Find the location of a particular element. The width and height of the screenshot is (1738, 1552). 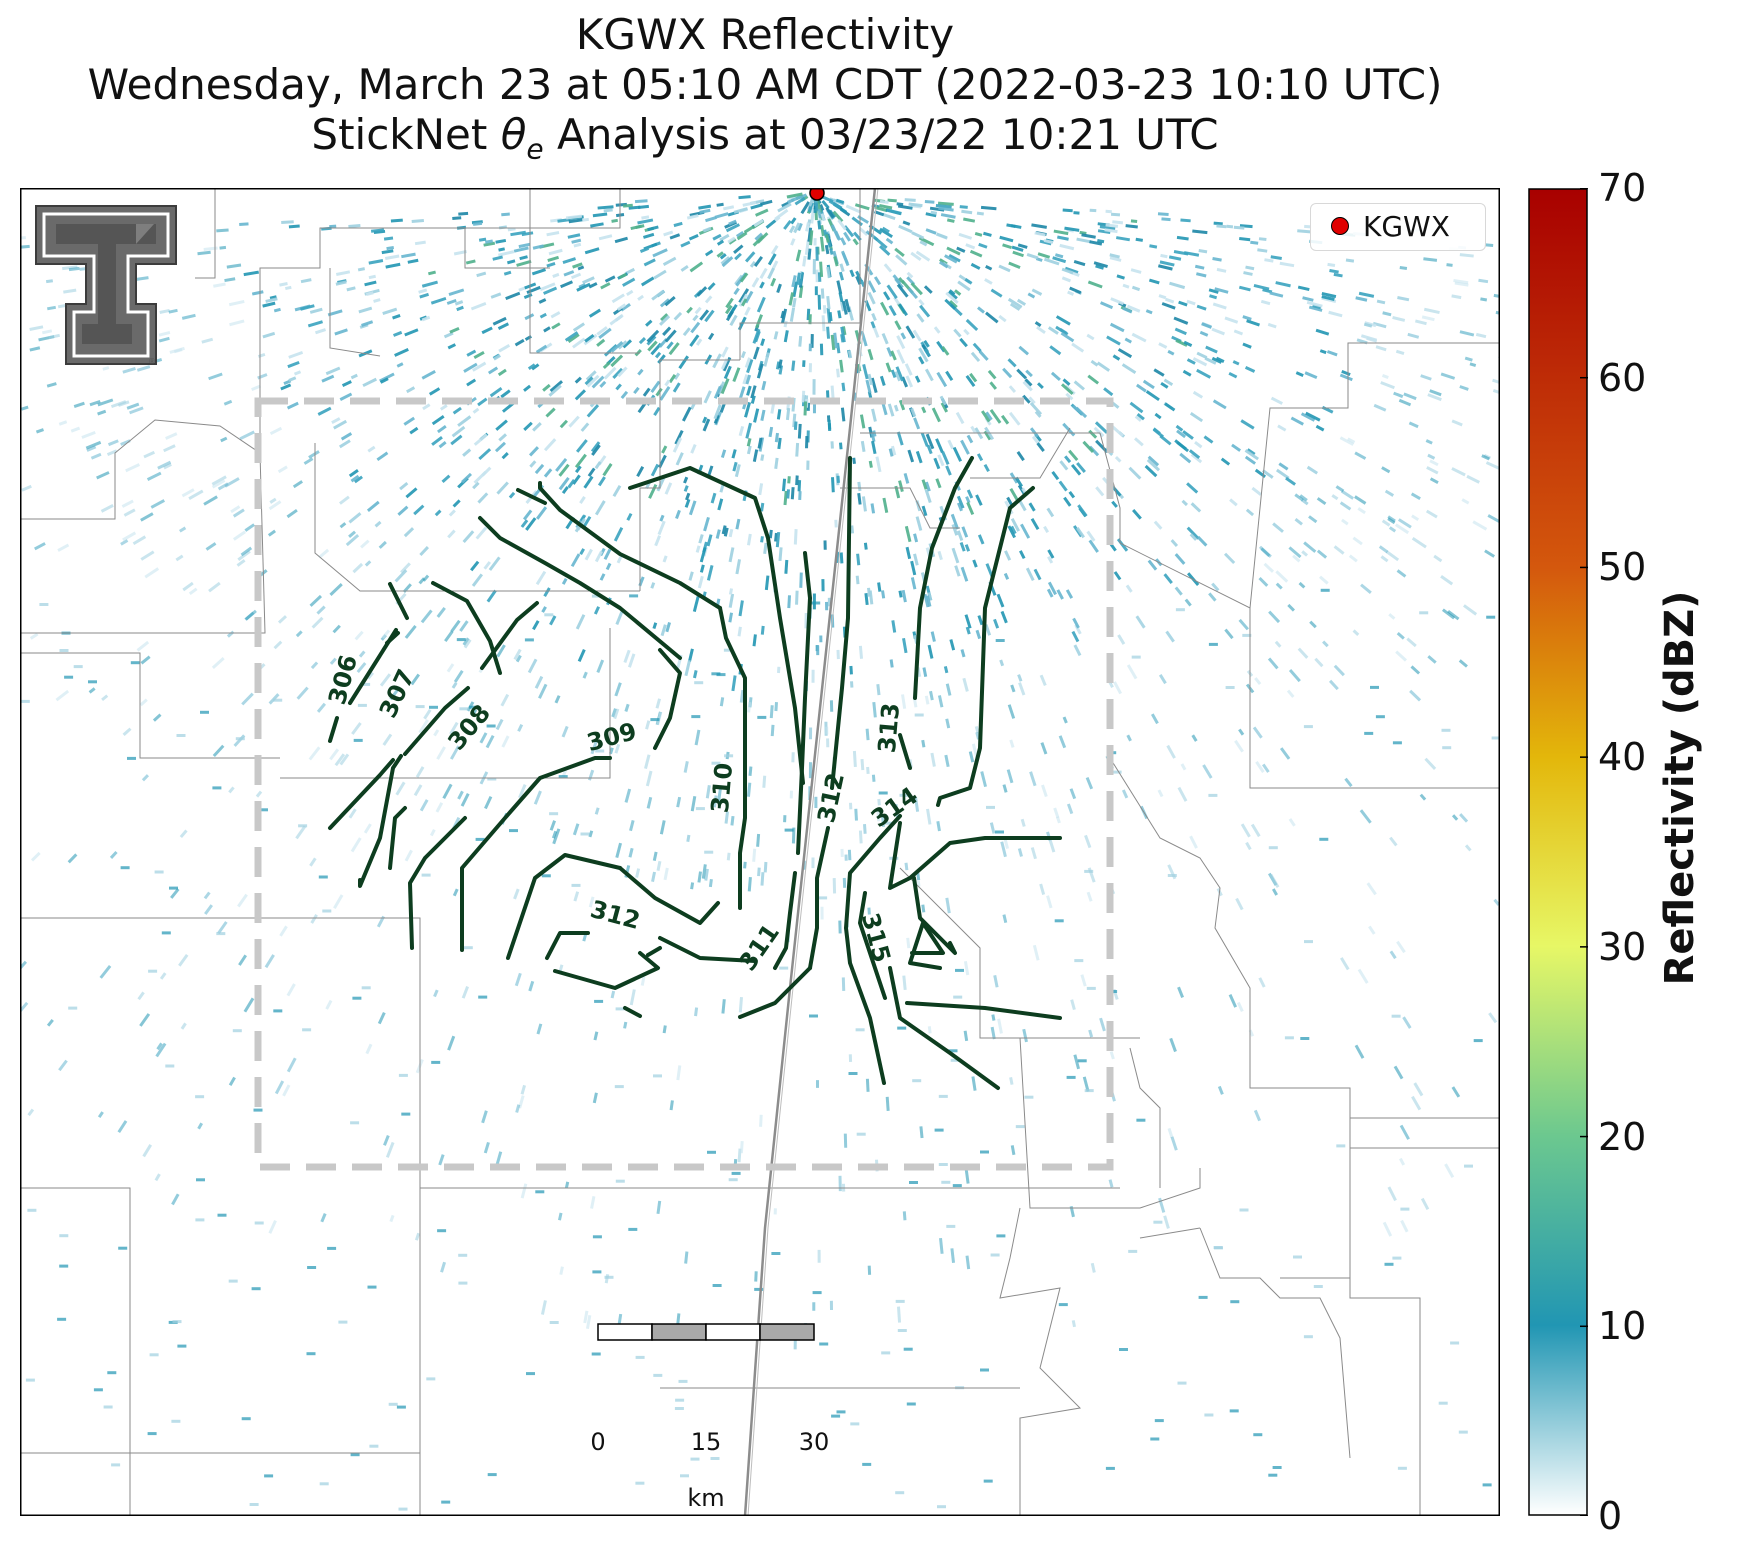

colorbar is located at coordinates (1558, 852).